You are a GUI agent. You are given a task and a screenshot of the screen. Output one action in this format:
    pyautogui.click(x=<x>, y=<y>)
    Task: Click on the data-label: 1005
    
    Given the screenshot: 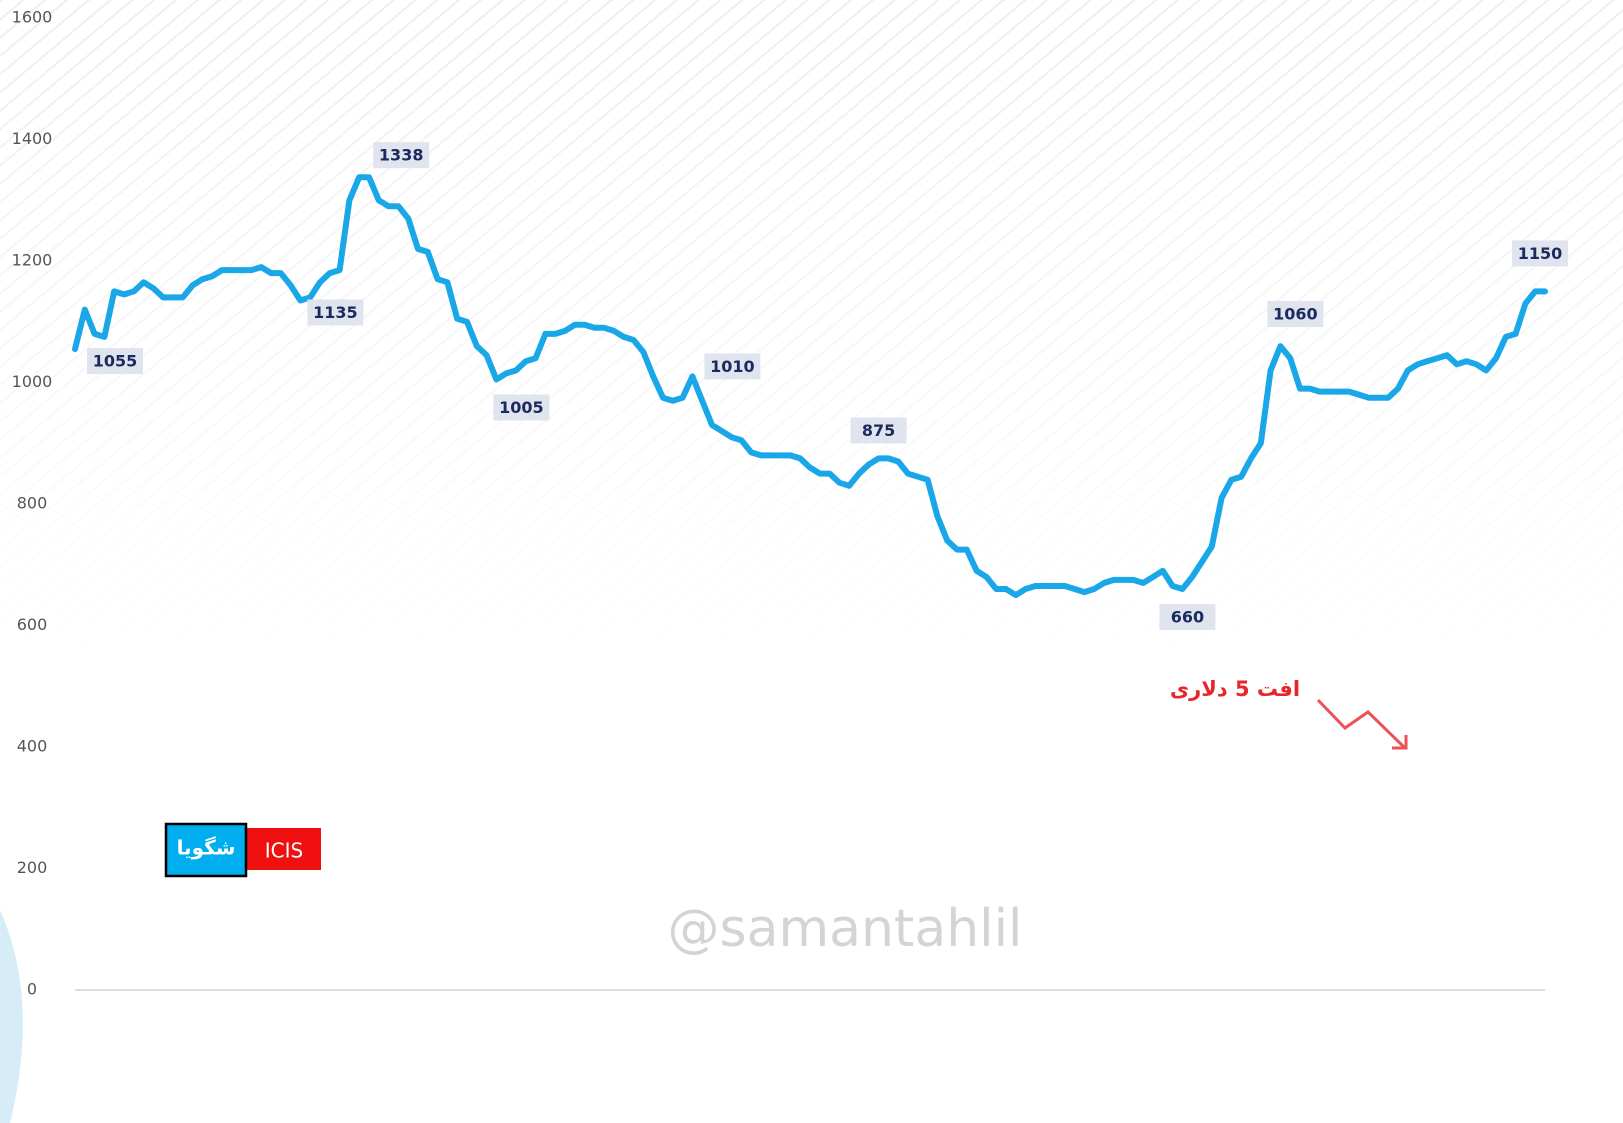 What is the action you would take?
    pyautogui.click(x=521, y=407)
    